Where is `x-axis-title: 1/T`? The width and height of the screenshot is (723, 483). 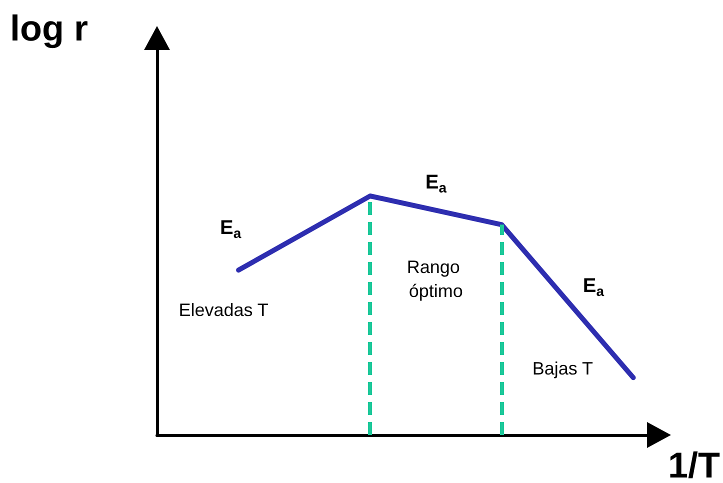
x-axis-title: 1/T is located at coordinates (694, 463).